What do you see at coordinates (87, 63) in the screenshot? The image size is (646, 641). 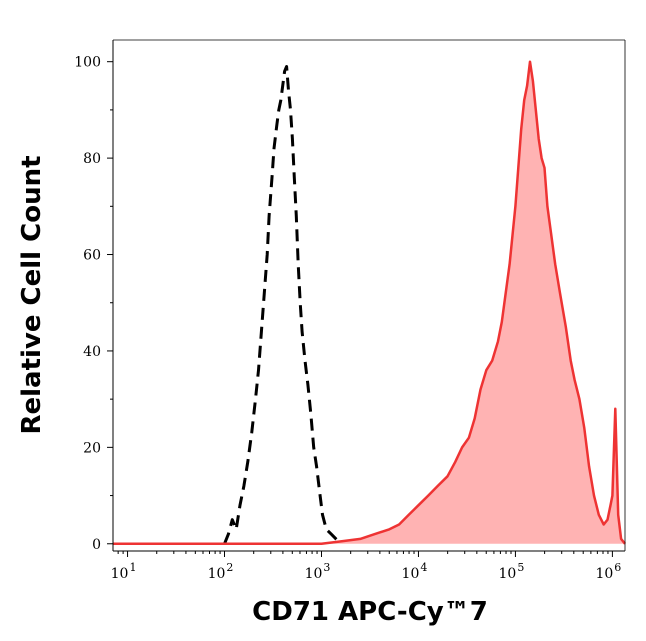 I see `y-tick-label: 100` at bounding box center [87, 63].